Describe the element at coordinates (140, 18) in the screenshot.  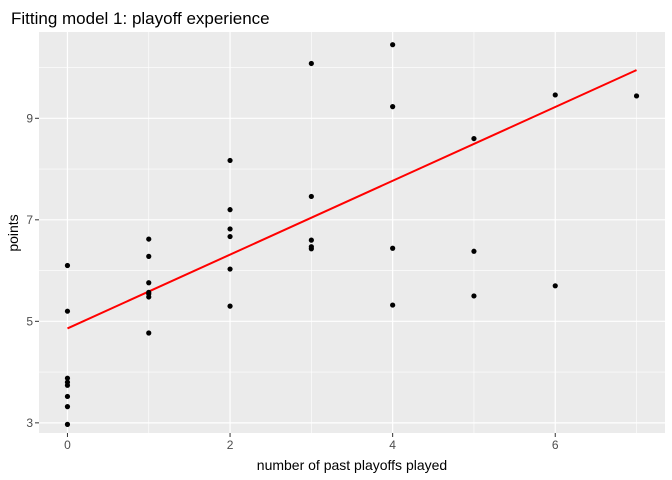
I see `chart-title: Fitting model 1: playoff experience` at that location.